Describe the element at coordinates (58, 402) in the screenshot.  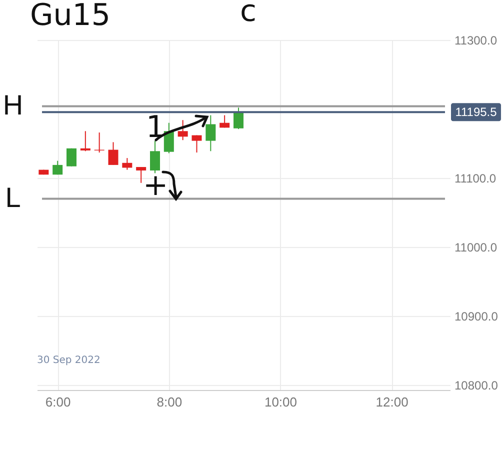
I see `x-tick-label: 6:00` at that location.